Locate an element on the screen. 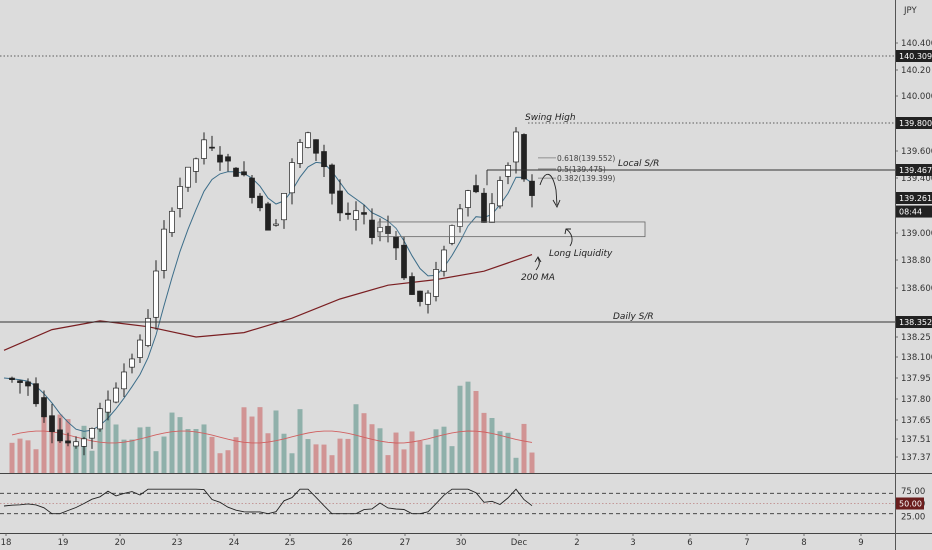 This screenshot has width=932, height=550. price-tag-label: 139.467 is located at coordinates (915, 170).